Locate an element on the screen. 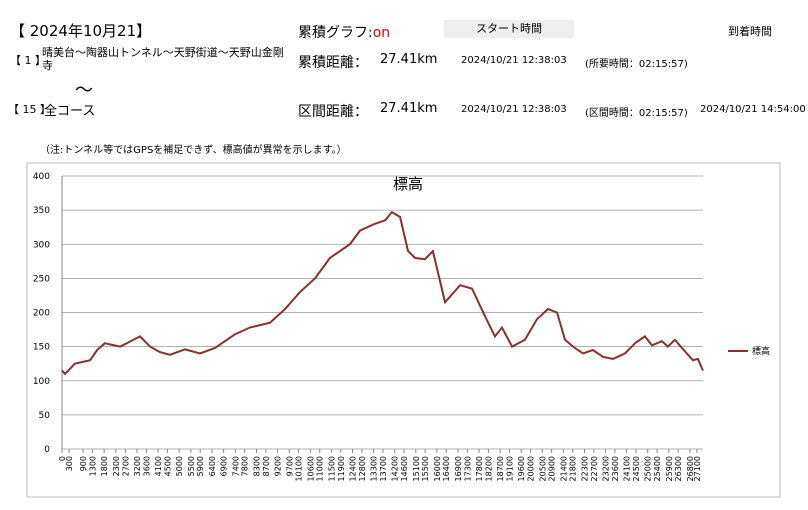  x-tick-label: 3200 is located at coordinates (137, 466).